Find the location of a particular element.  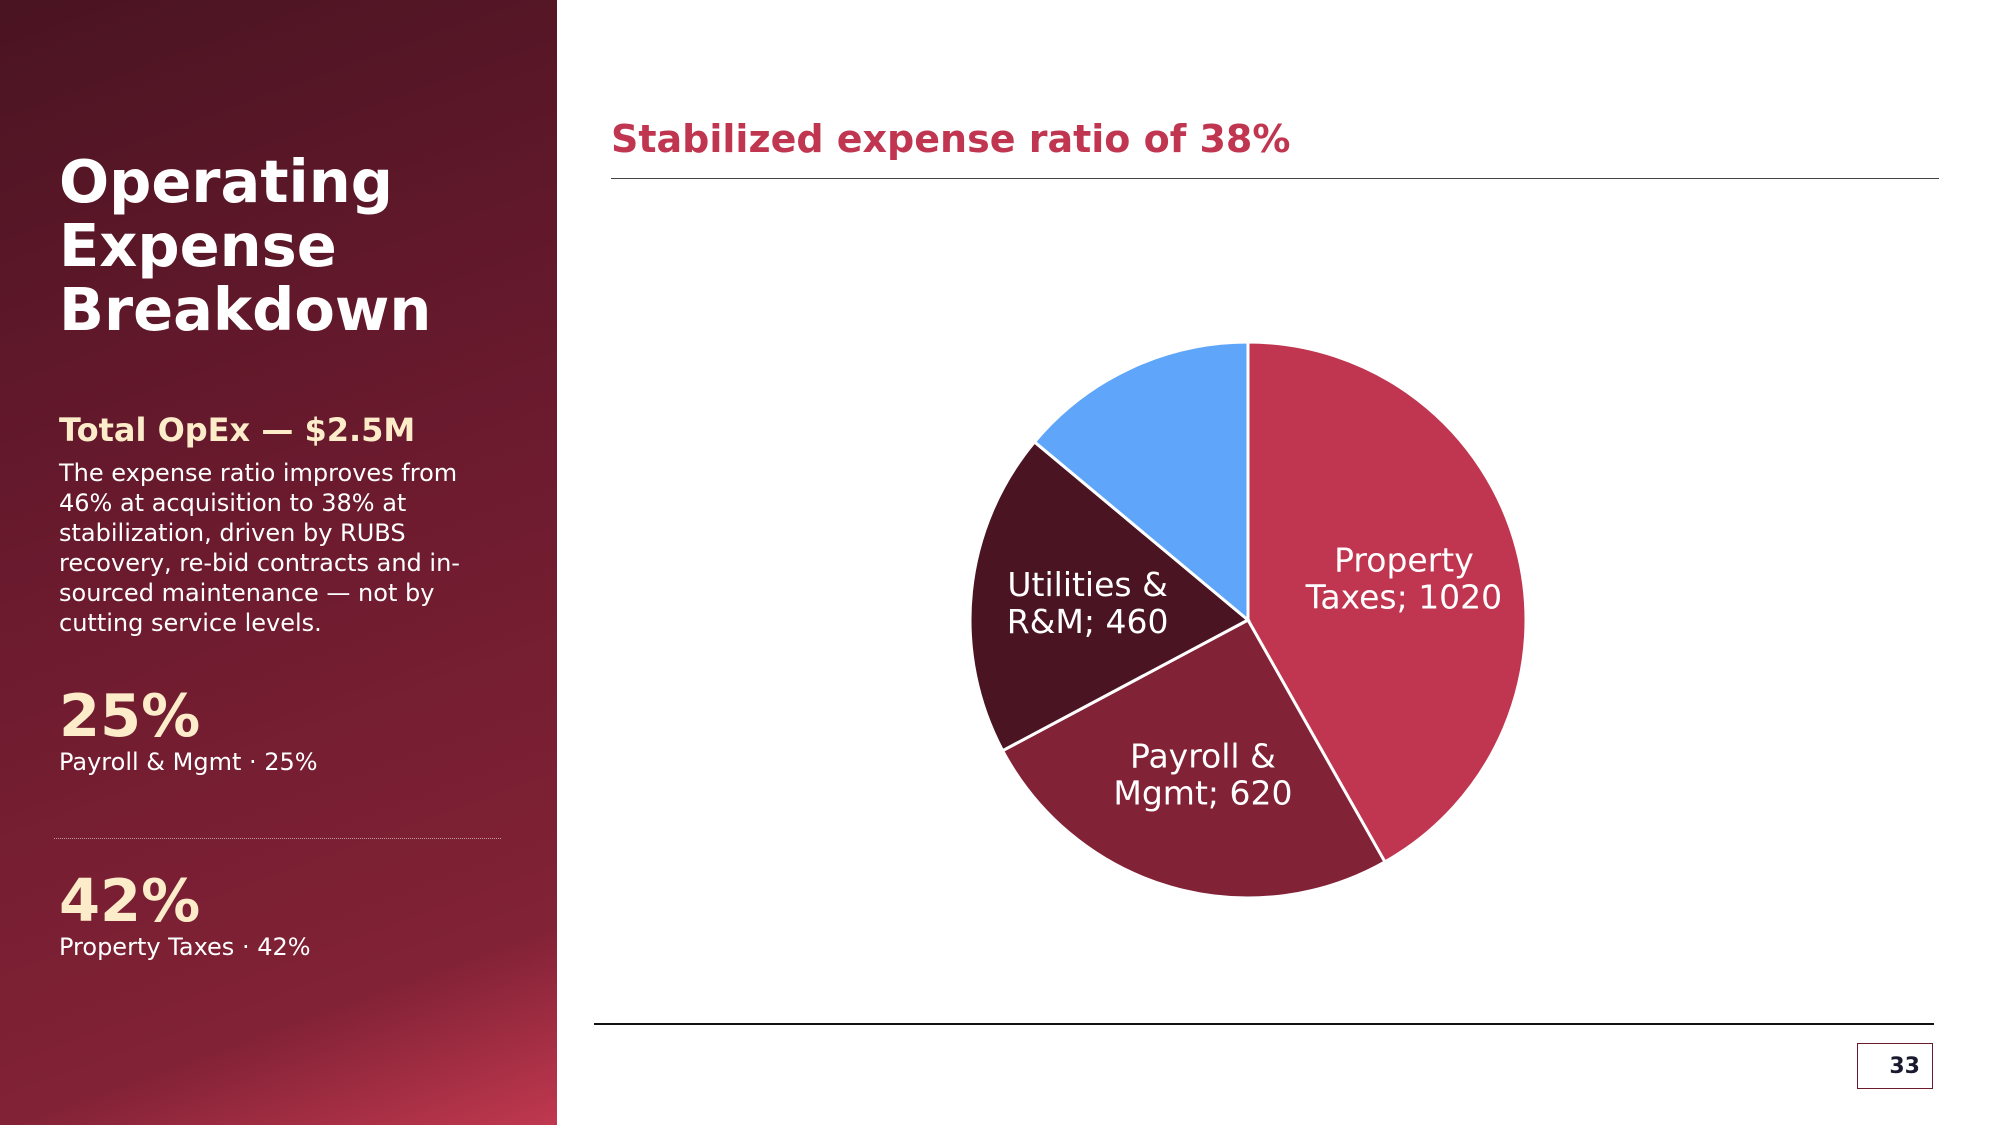

data-label-property-taxes: Property Taxes; 1020 is located at coordinates (1404, 578).